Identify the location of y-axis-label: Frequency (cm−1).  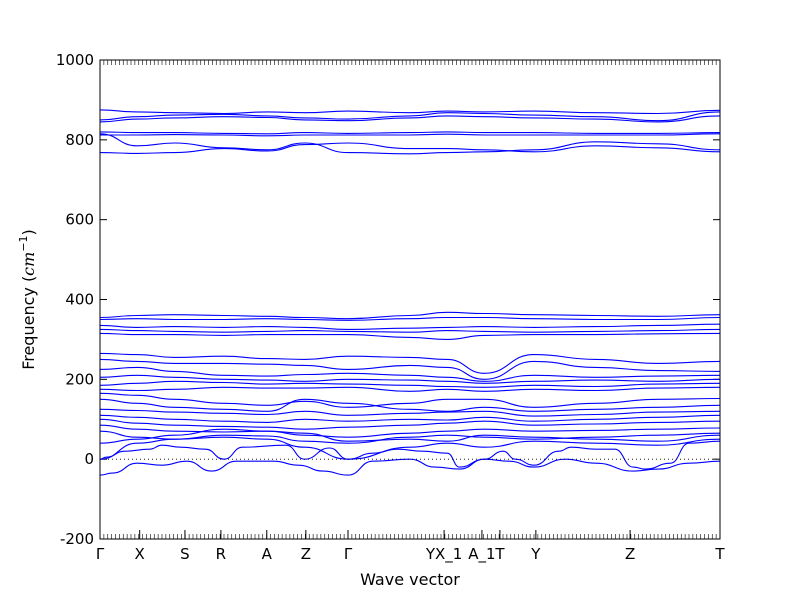
(27, 299).